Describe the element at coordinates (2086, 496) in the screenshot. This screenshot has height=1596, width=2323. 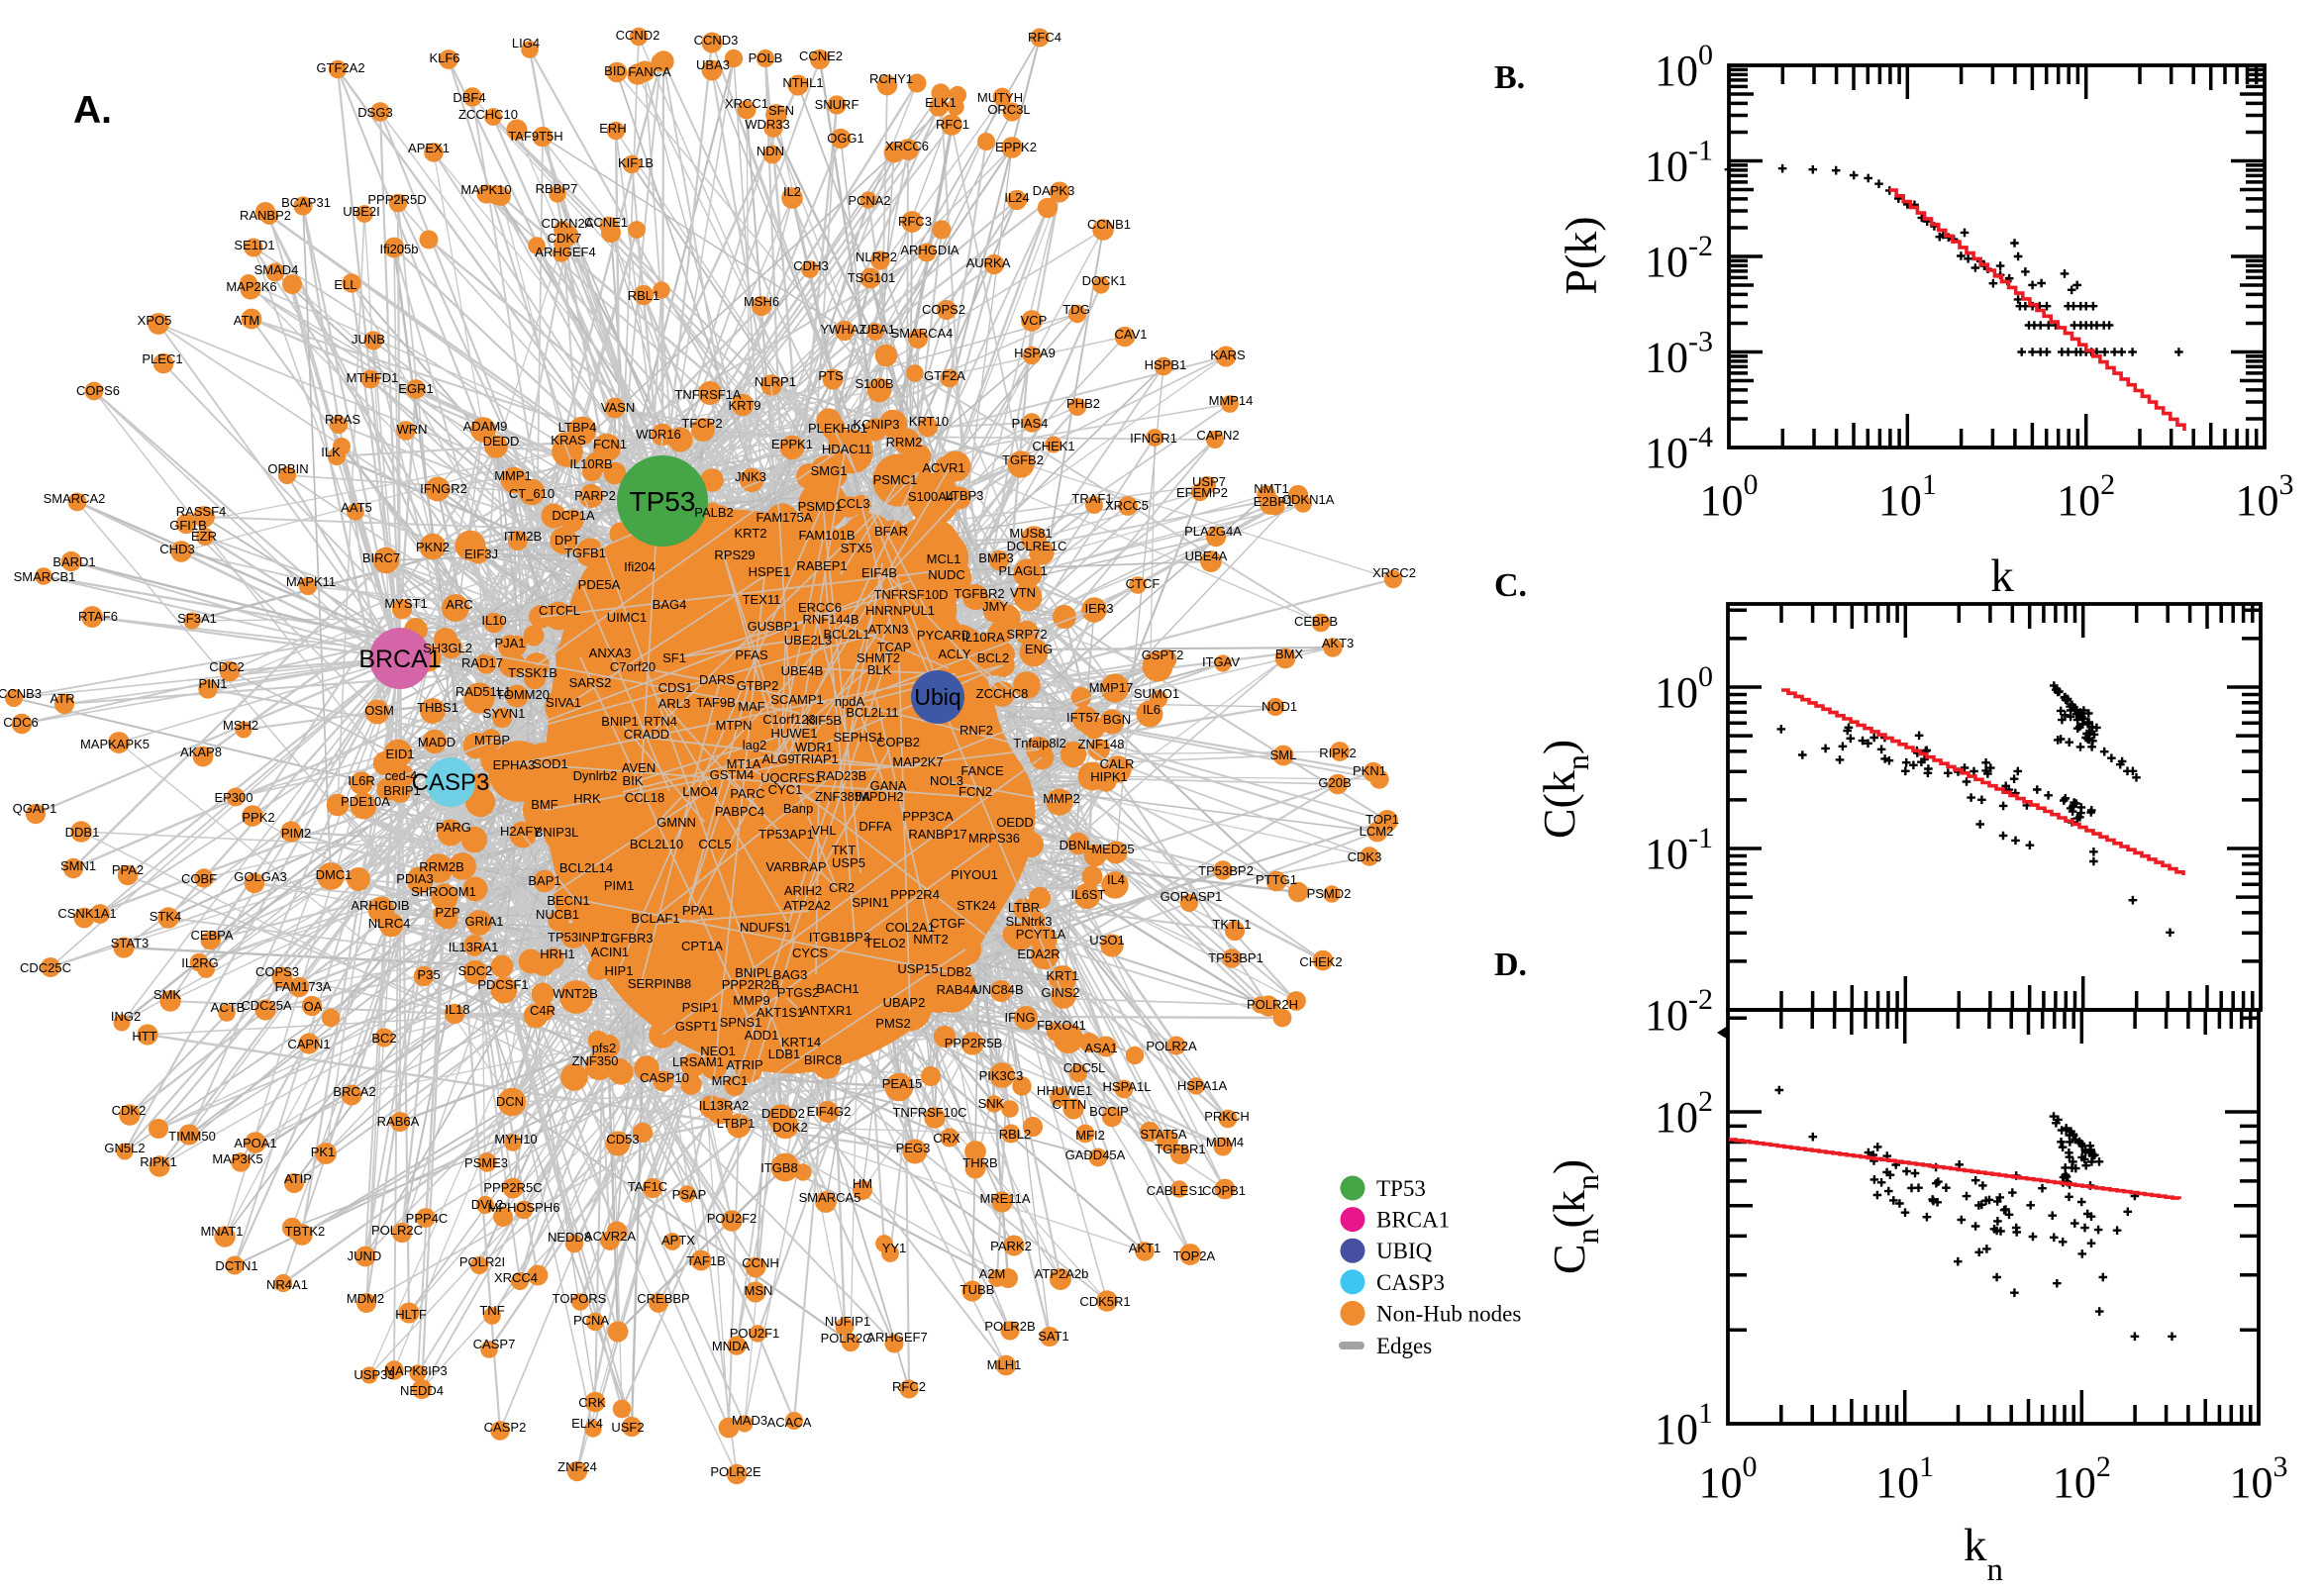
I see `svg-text: 102` at that location.